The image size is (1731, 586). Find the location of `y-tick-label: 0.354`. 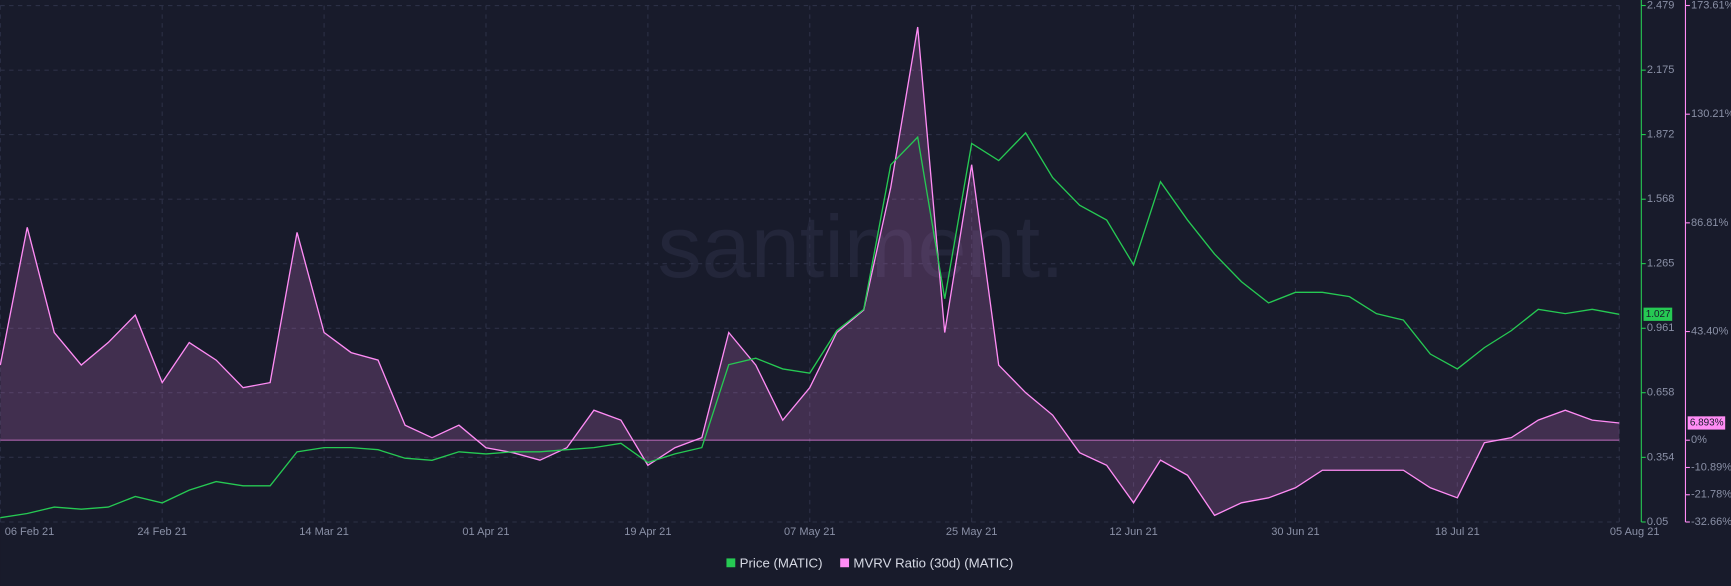

y-tick-label: 0.354 is located at coordinates (1661, 457).